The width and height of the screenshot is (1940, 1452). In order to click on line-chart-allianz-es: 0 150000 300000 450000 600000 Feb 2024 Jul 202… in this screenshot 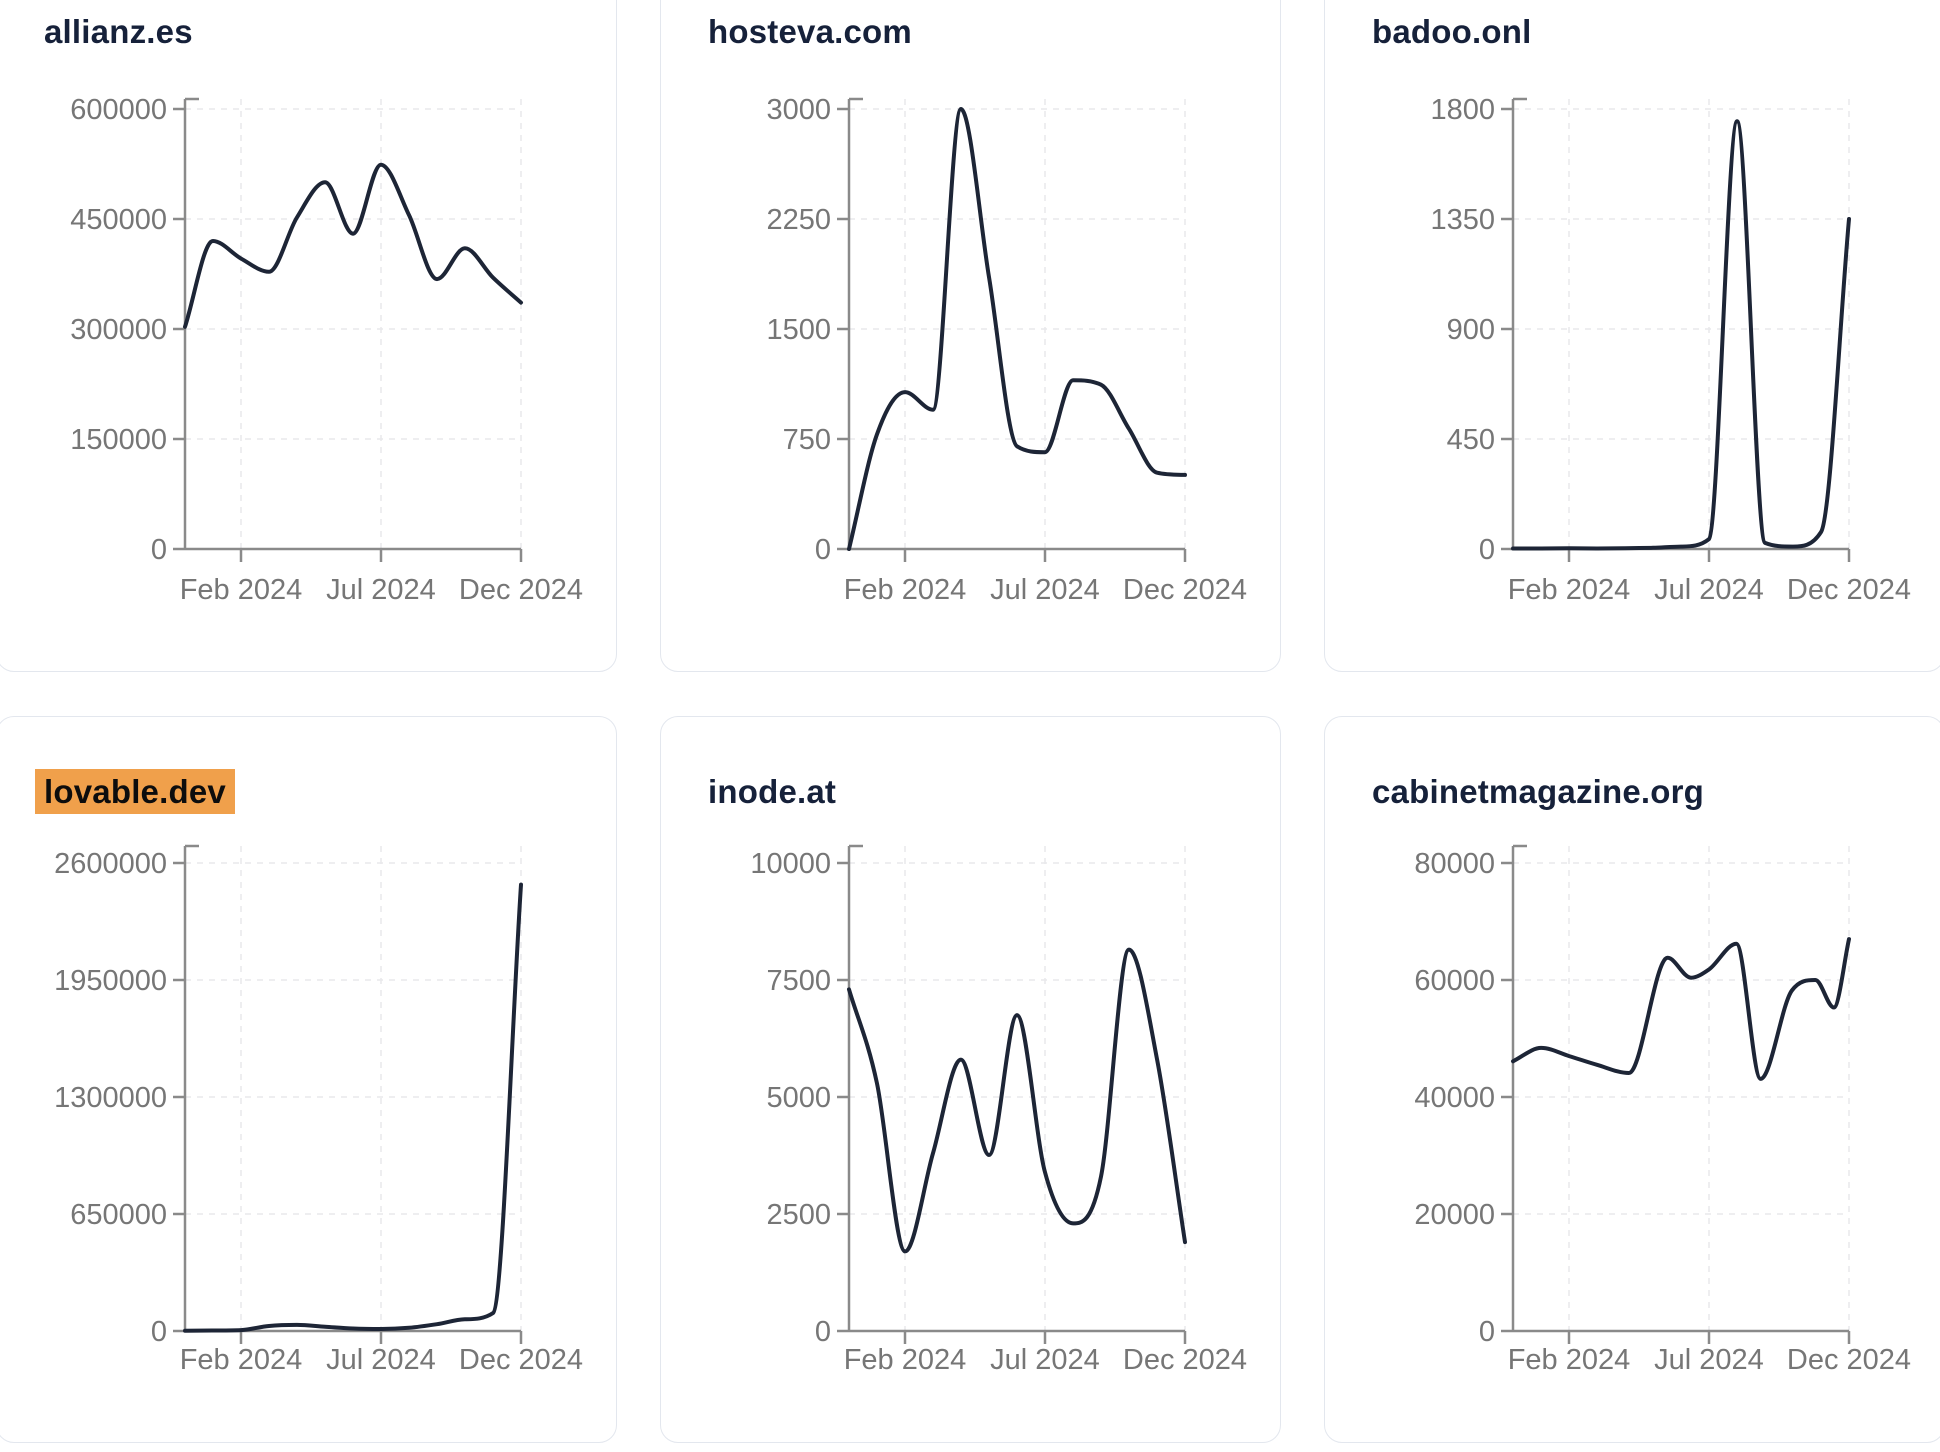, I will do `click(309, 336)`.